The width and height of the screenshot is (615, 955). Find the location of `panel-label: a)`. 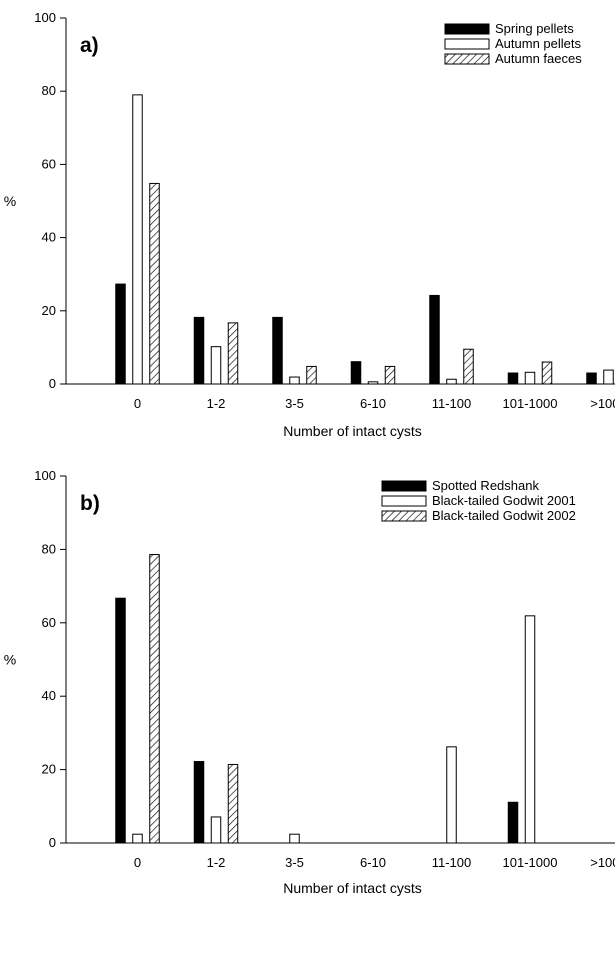

panel-label: a) is located at coordinates (89, 45).